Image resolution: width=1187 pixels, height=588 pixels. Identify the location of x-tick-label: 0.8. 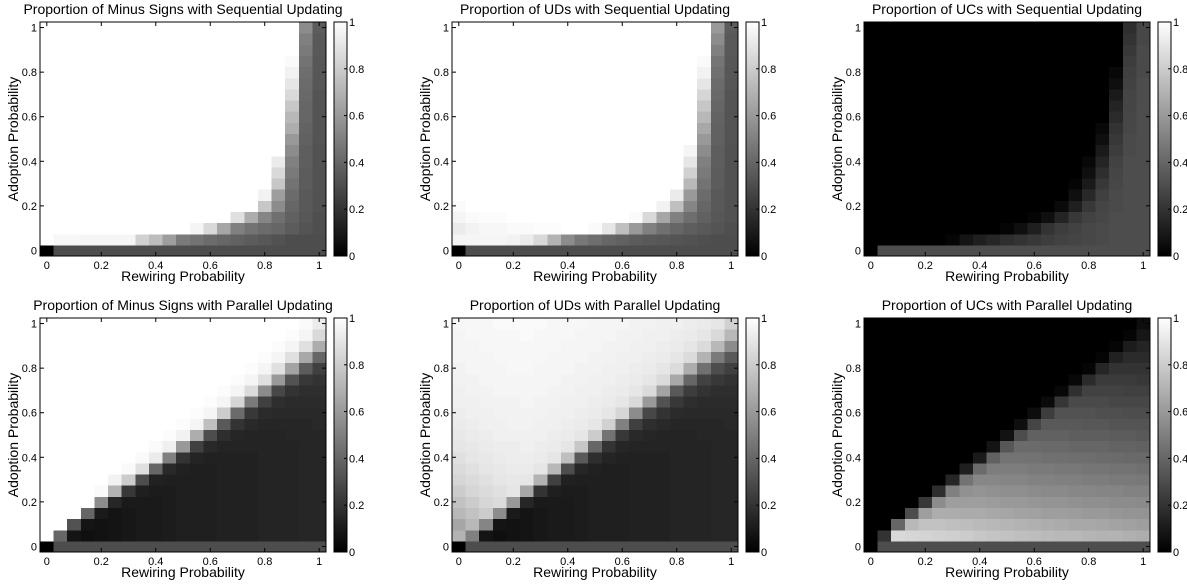
(264, 266).